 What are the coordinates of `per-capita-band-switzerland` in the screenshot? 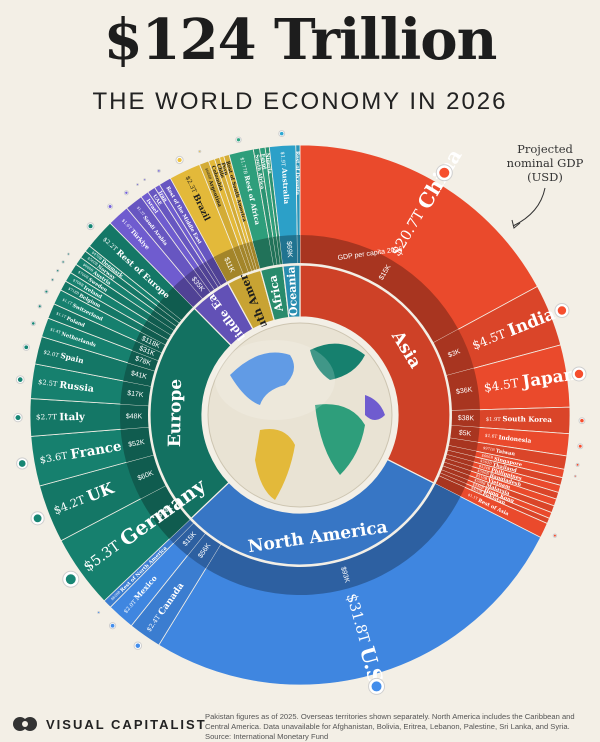 It's located at (150, 342).